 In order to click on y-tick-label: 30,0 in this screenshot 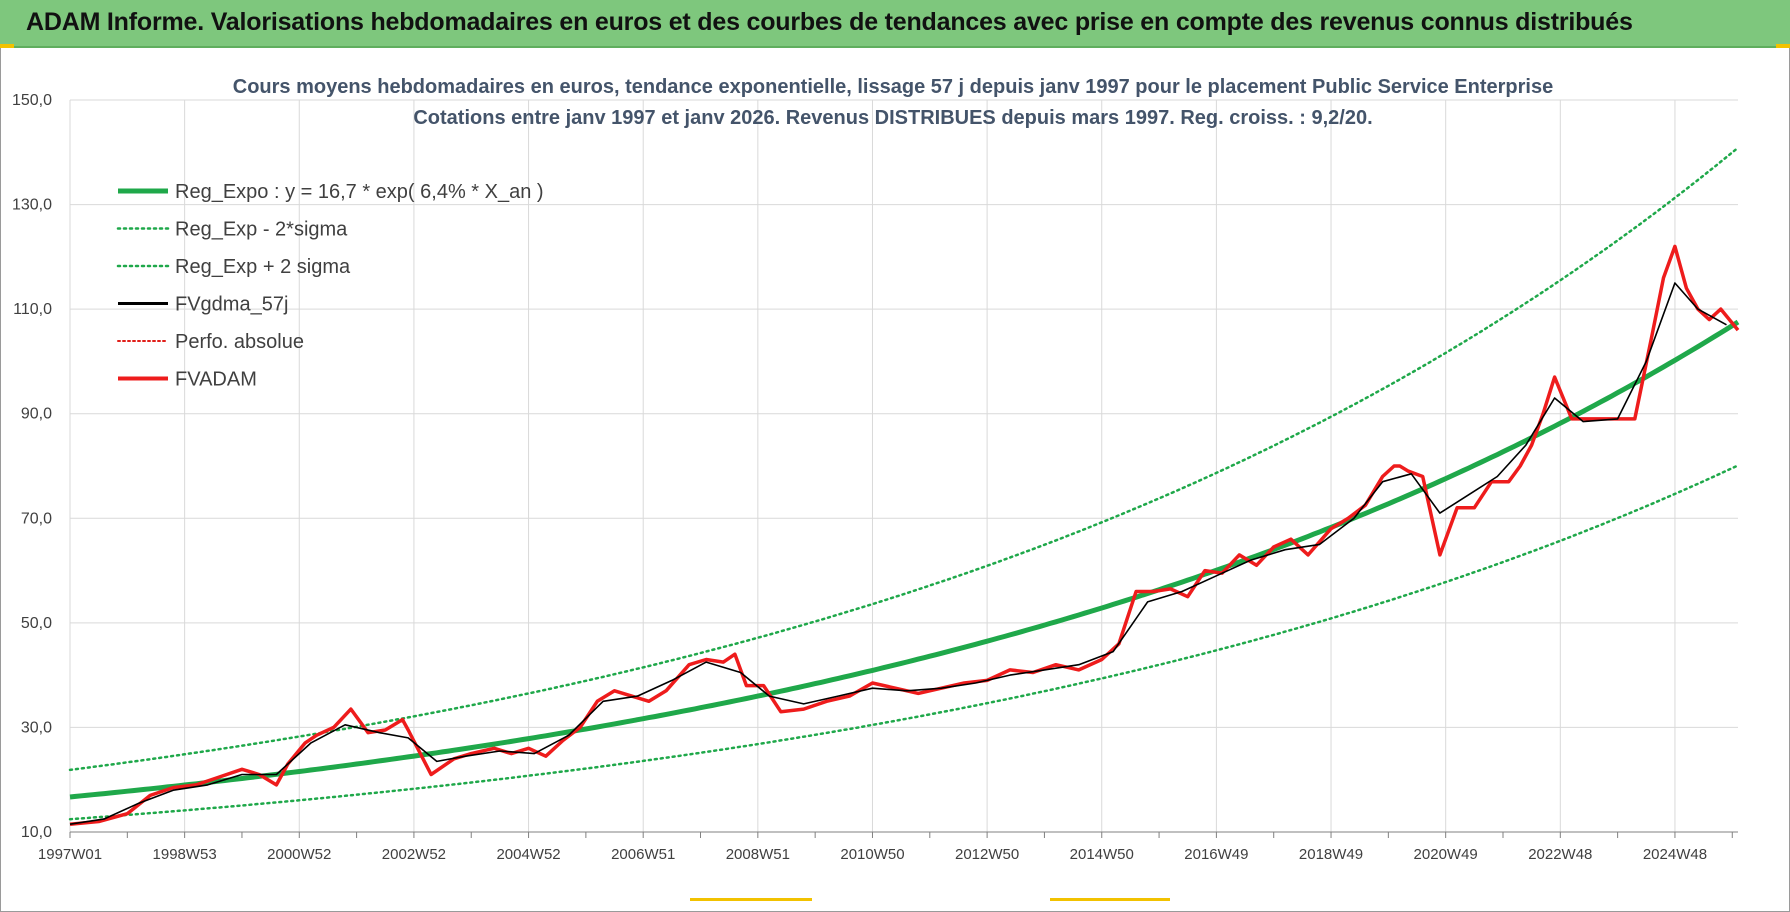, I will do `click(36, 727)`.